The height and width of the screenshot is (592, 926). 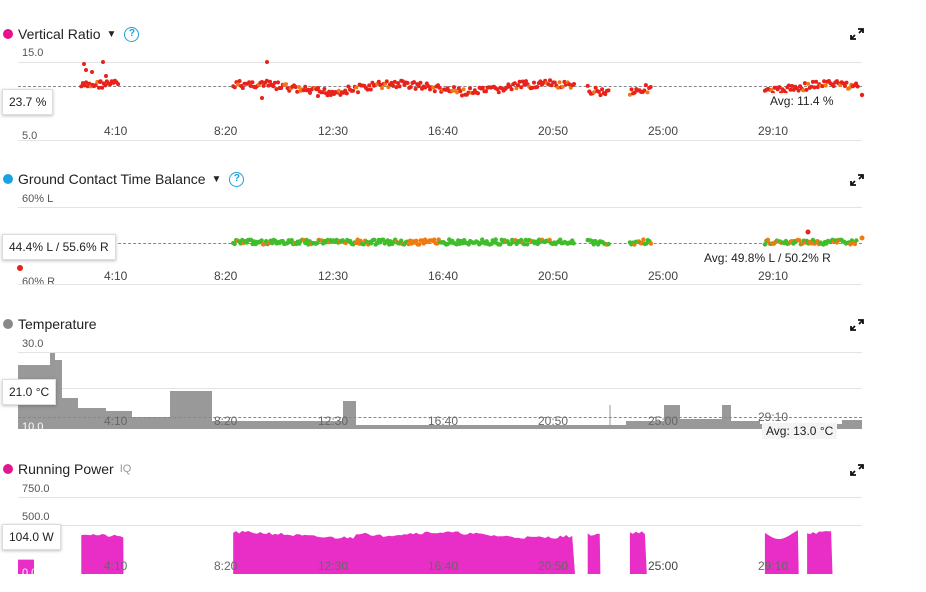 I want to click on x-tick-label: 8:20, so click(x=226, y=131).